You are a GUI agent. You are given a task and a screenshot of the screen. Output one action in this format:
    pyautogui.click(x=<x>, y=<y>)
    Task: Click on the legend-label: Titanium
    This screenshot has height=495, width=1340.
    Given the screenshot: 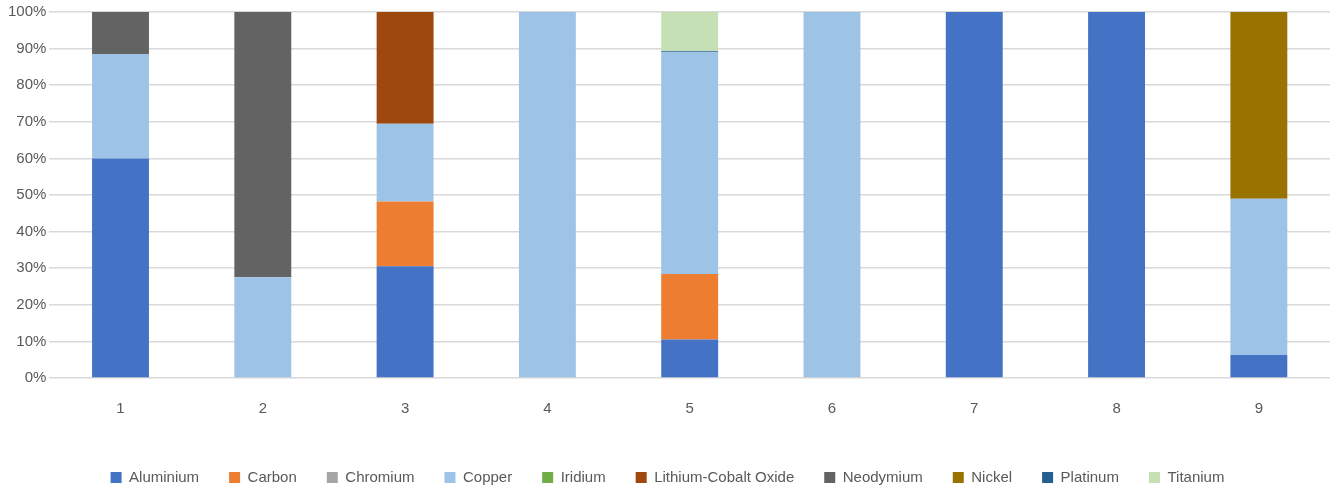 What is the action you would take?
    pyautogui.click(x=1196, y=476)
    